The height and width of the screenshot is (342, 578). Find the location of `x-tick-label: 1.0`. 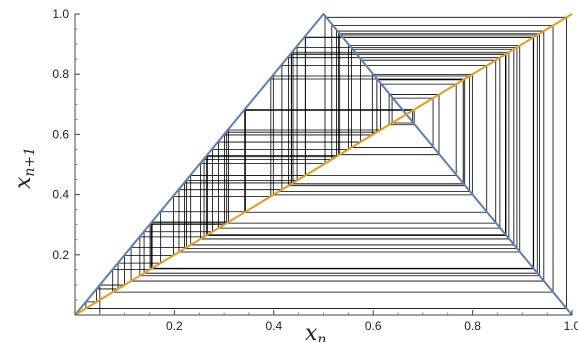

x-tick-label: 1.0 is located at coordinates (571, 326).